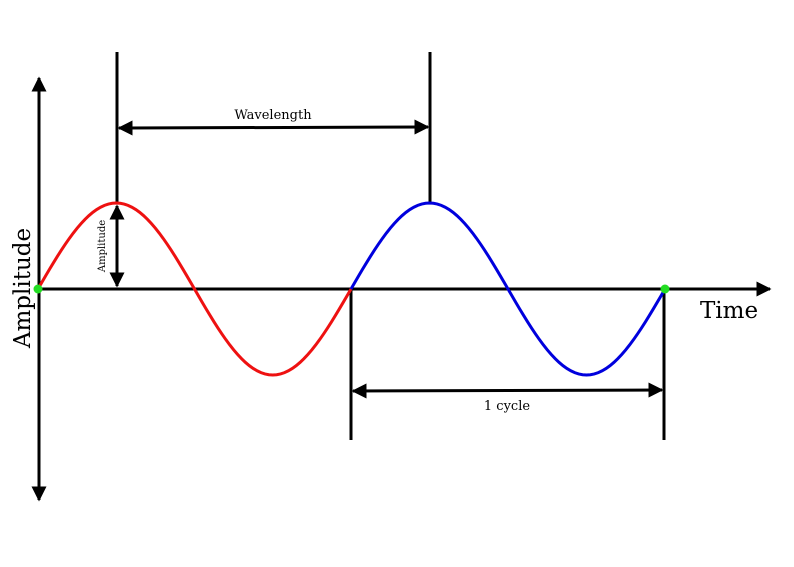  I want to click on wavelength-label: Wavelength, so click(273, 115).